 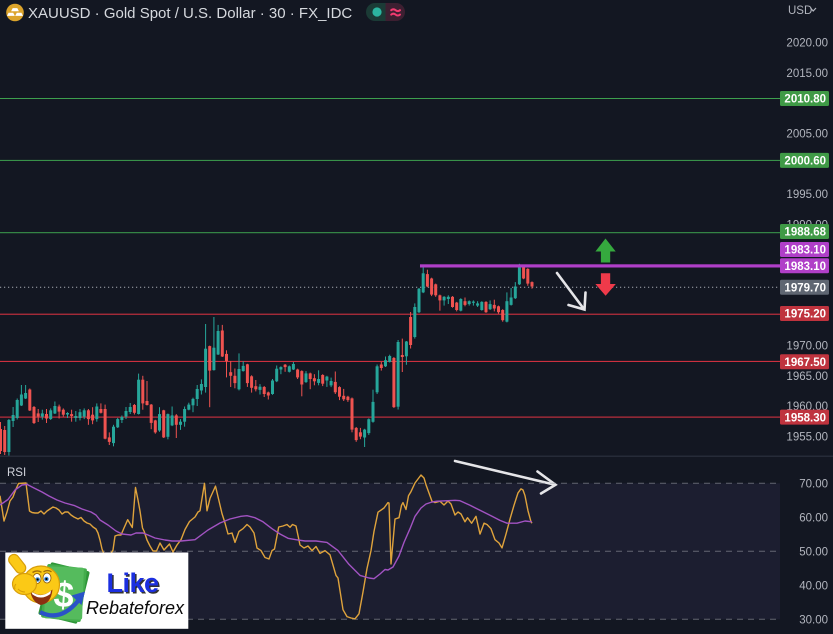 What do you see at coordinates (805, 288) in the screenshot?
I see `svg-text: 1979.70` at bounding box center [805, 288].